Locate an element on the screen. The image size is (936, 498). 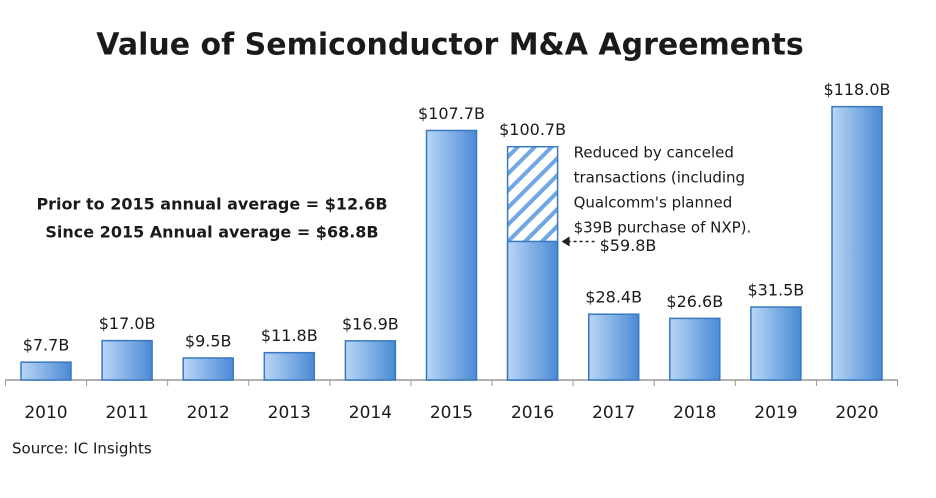
x-tick-label: 2020 is located at coordinates (856, 413).